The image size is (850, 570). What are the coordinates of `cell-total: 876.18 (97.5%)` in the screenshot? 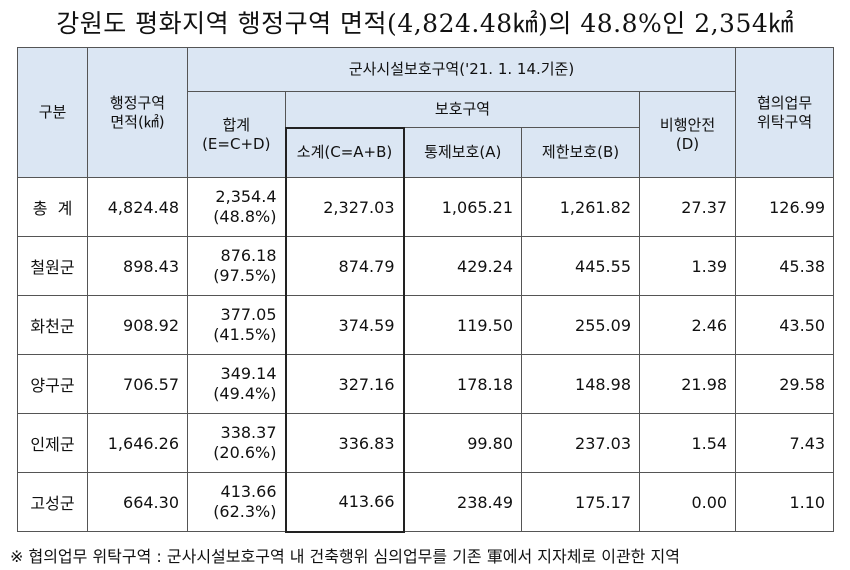 It's located at (236, 266).